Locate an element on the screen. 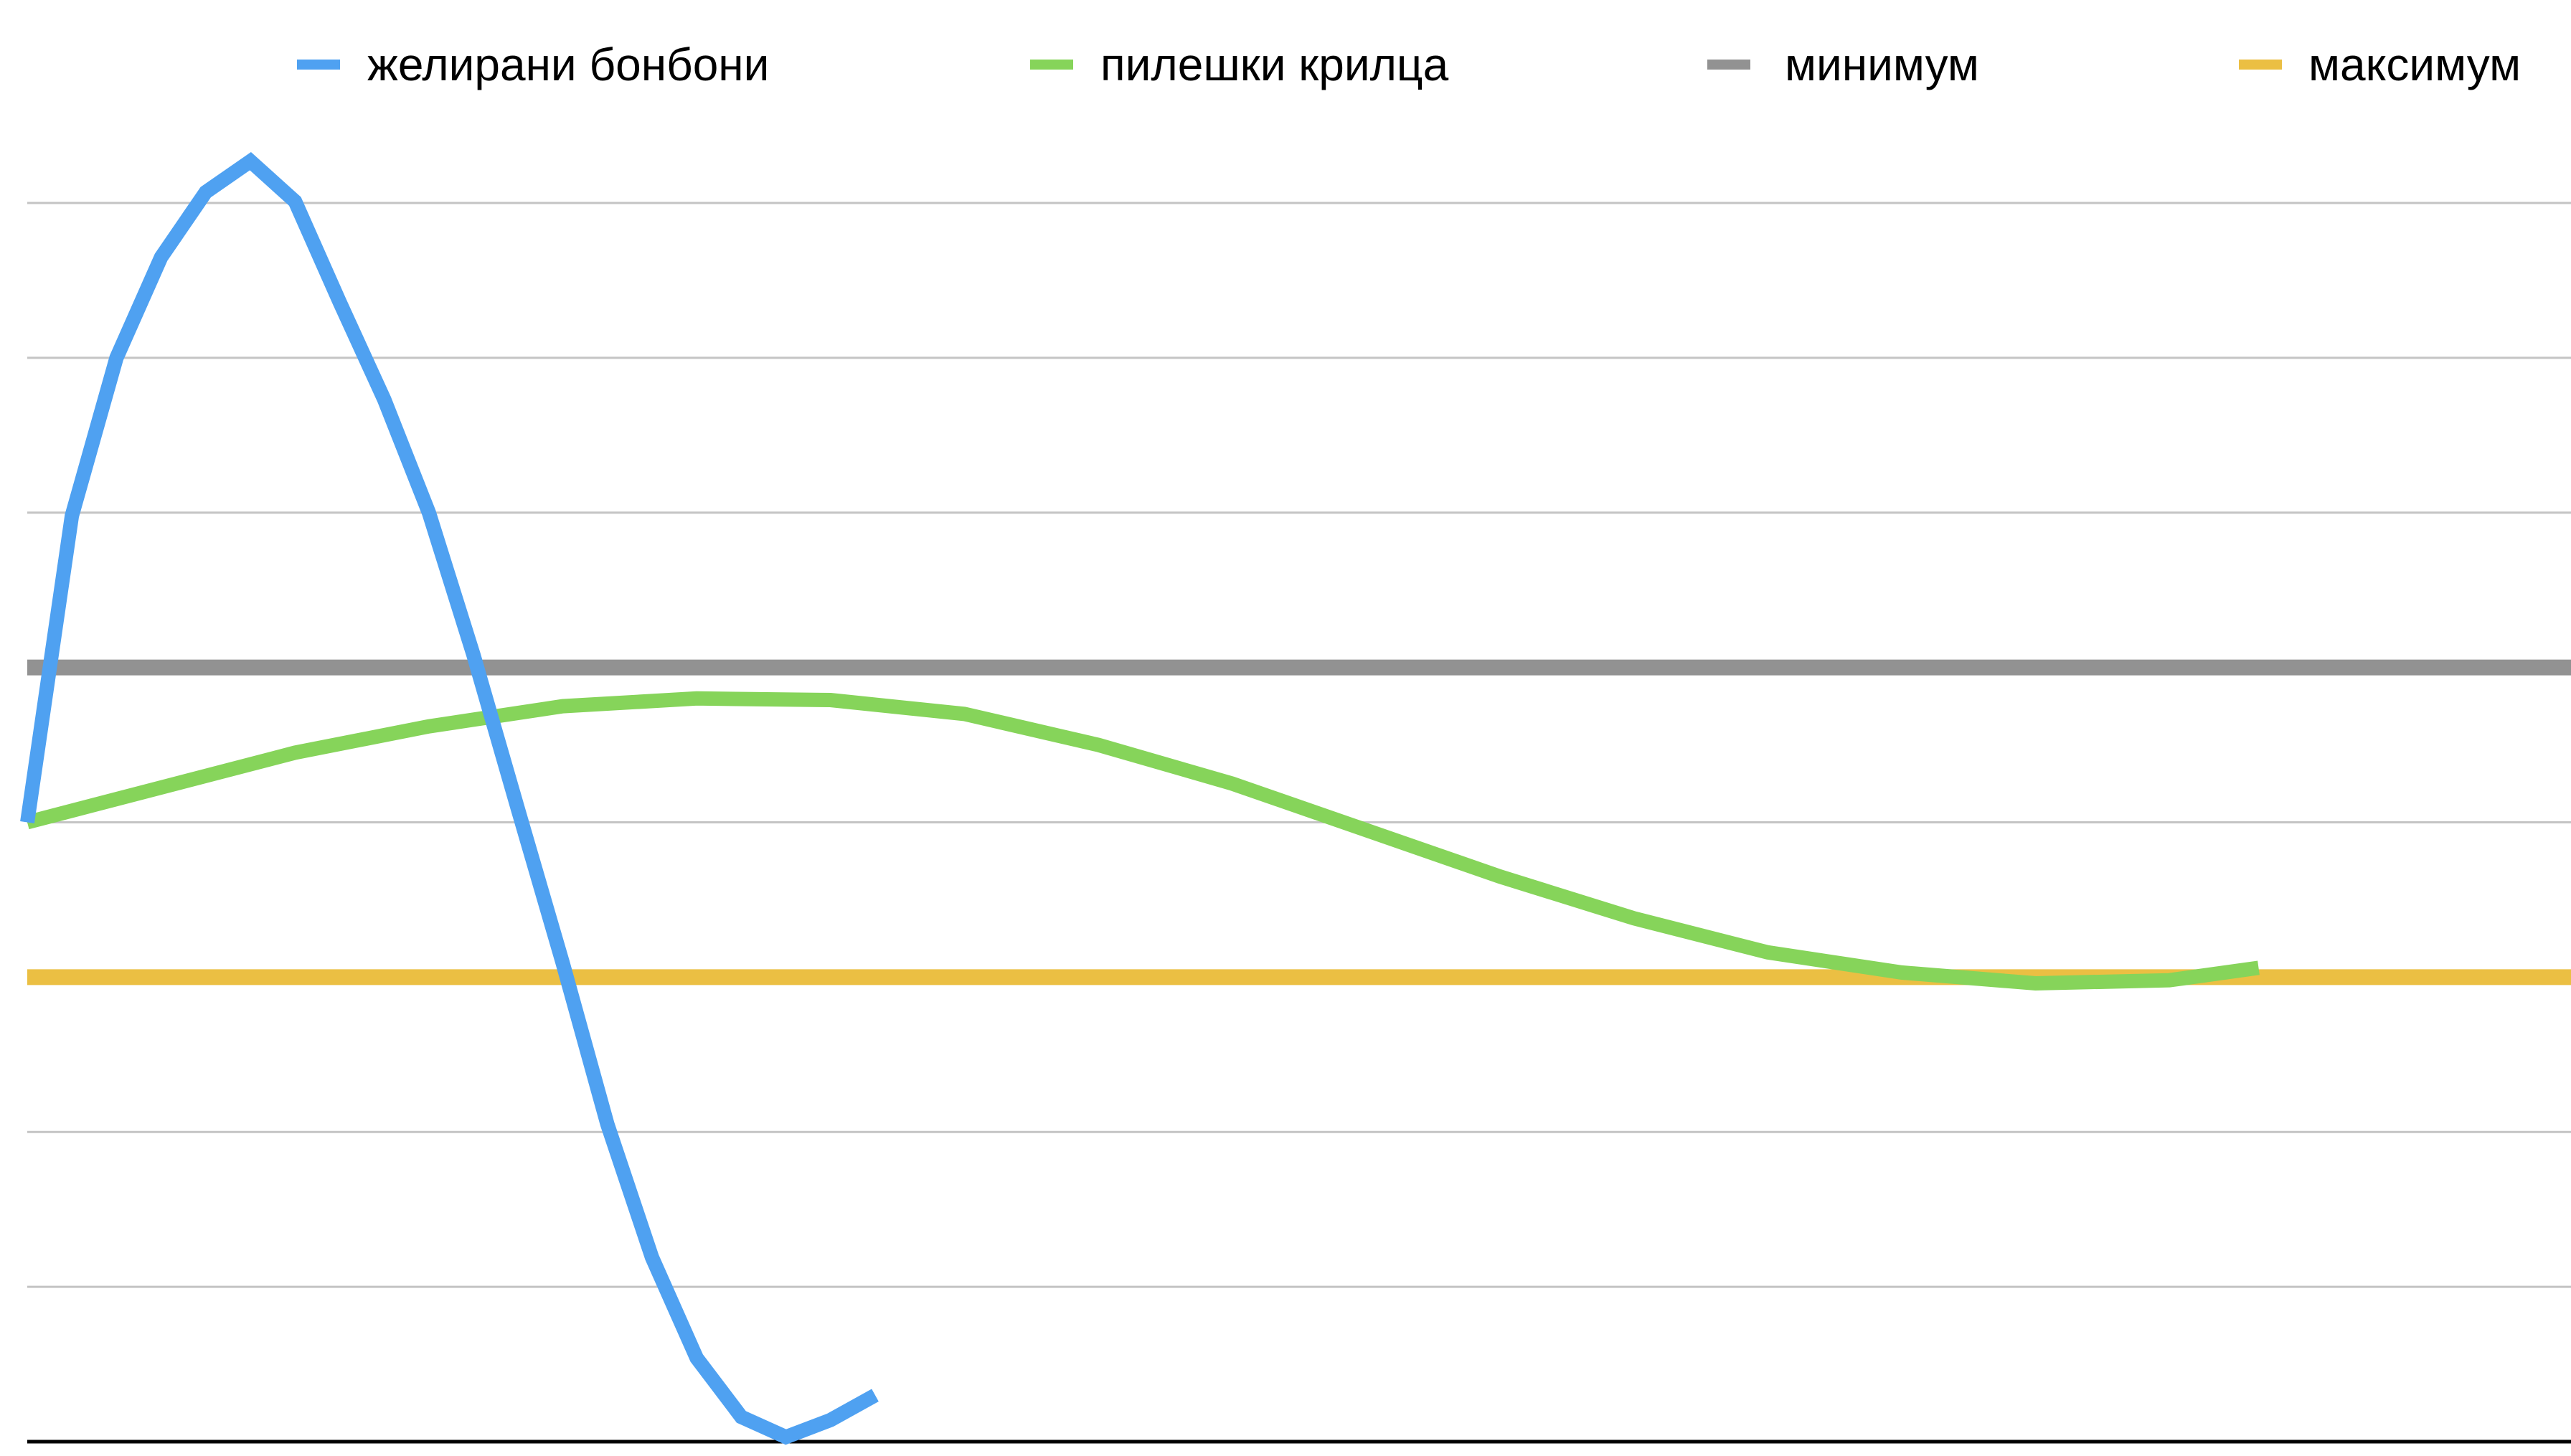 The width and height of the screenshot is (2571, 1456). legend-label-3: минимум is located at coordinates (1882, 64).